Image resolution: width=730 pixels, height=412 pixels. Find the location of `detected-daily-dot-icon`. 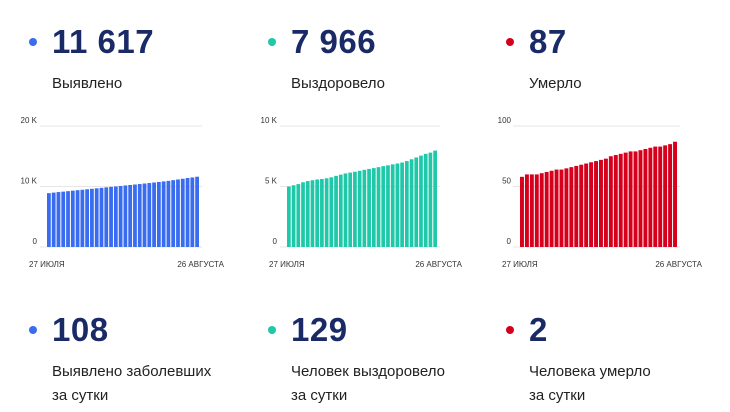

detected-daily-dot-icon is located at coordinates (33, 330).